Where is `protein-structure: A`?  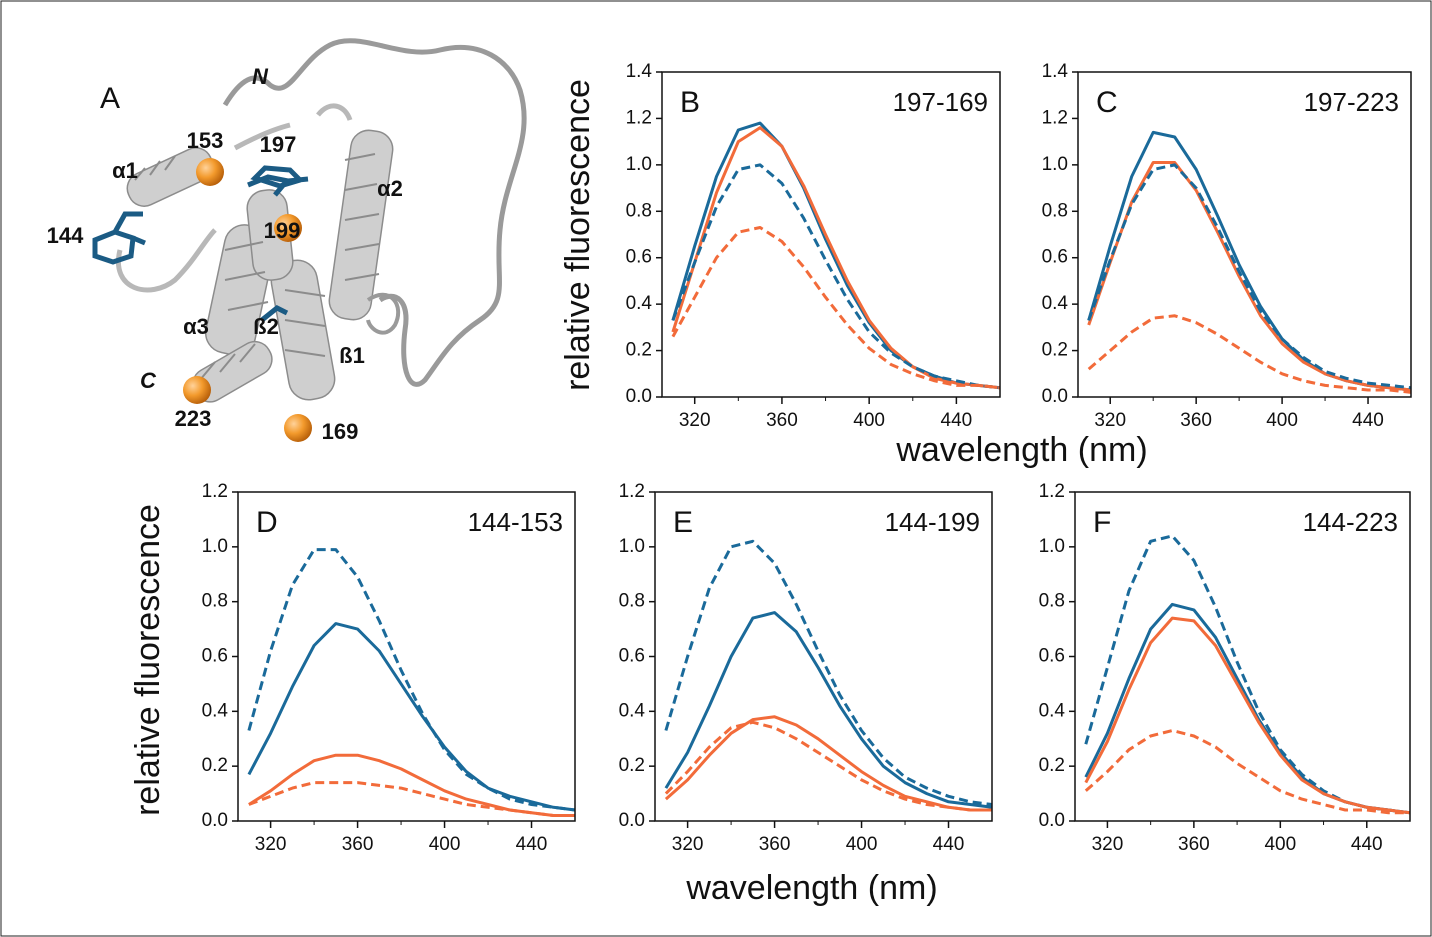 protein-structure: A is located at coordinates (309, 240).